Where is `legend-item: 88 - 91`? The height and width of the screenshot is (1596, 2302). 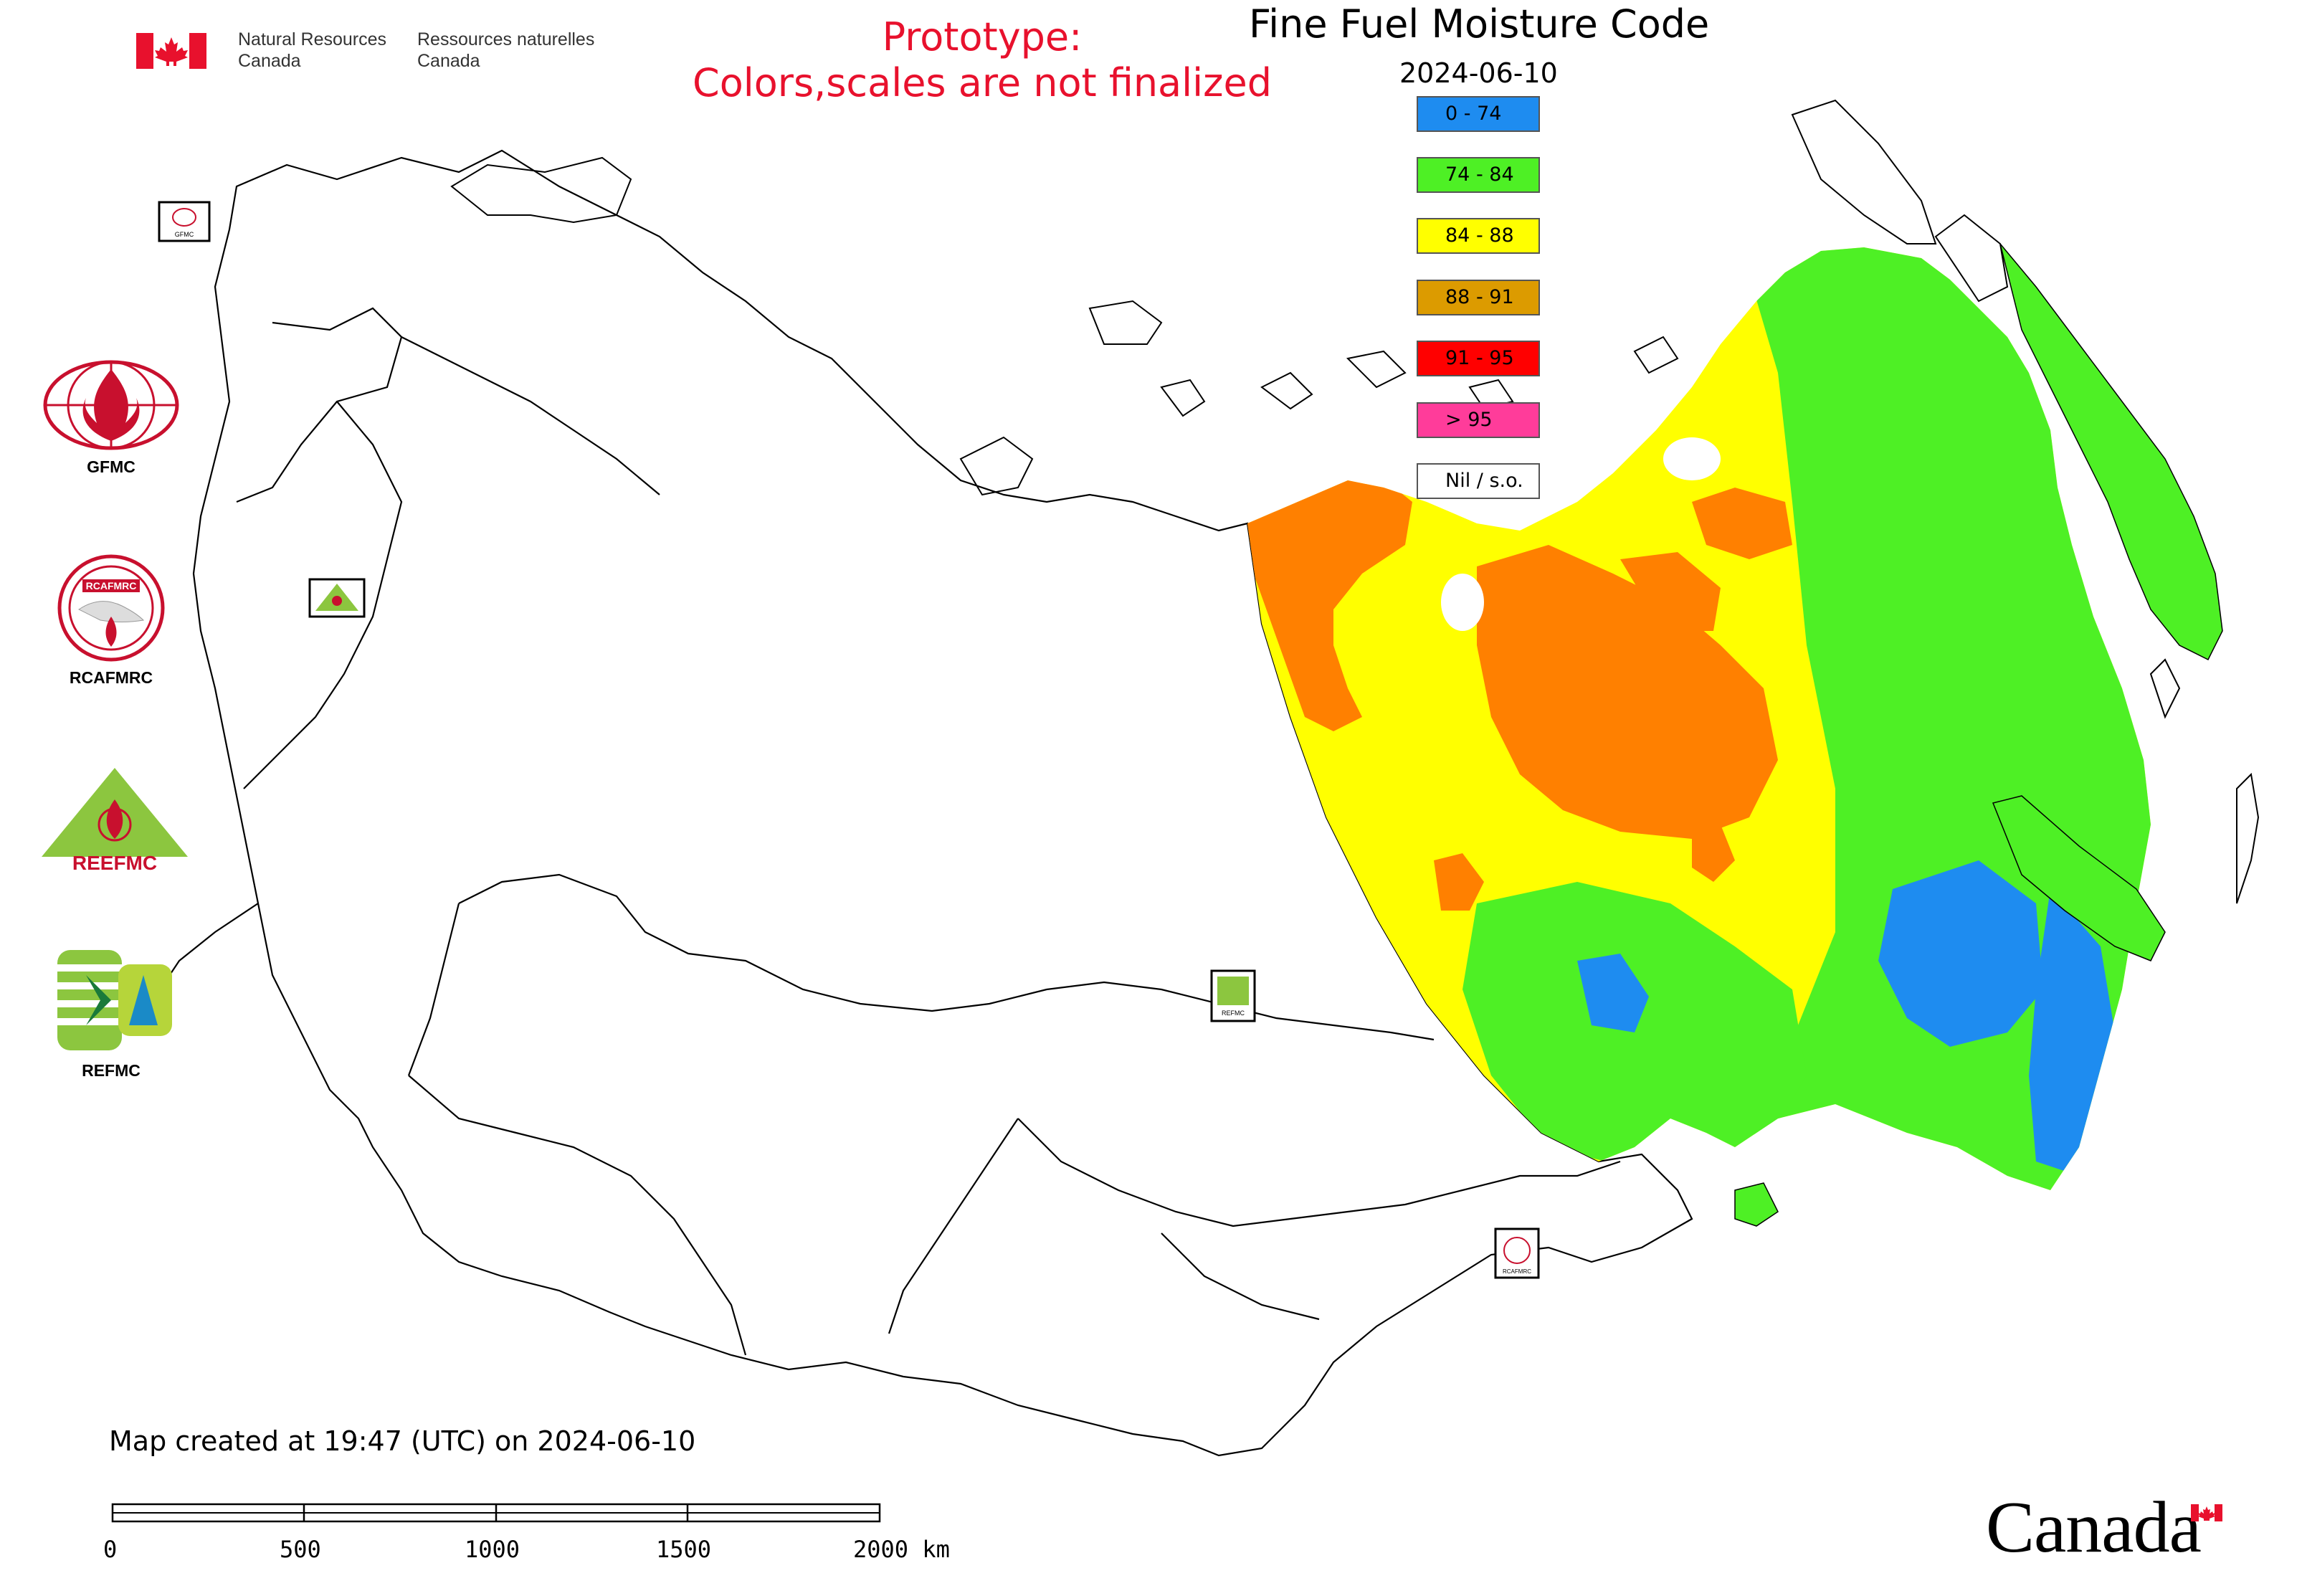 legend-item: 88 - 91 is located at coordinates (1478, 297).